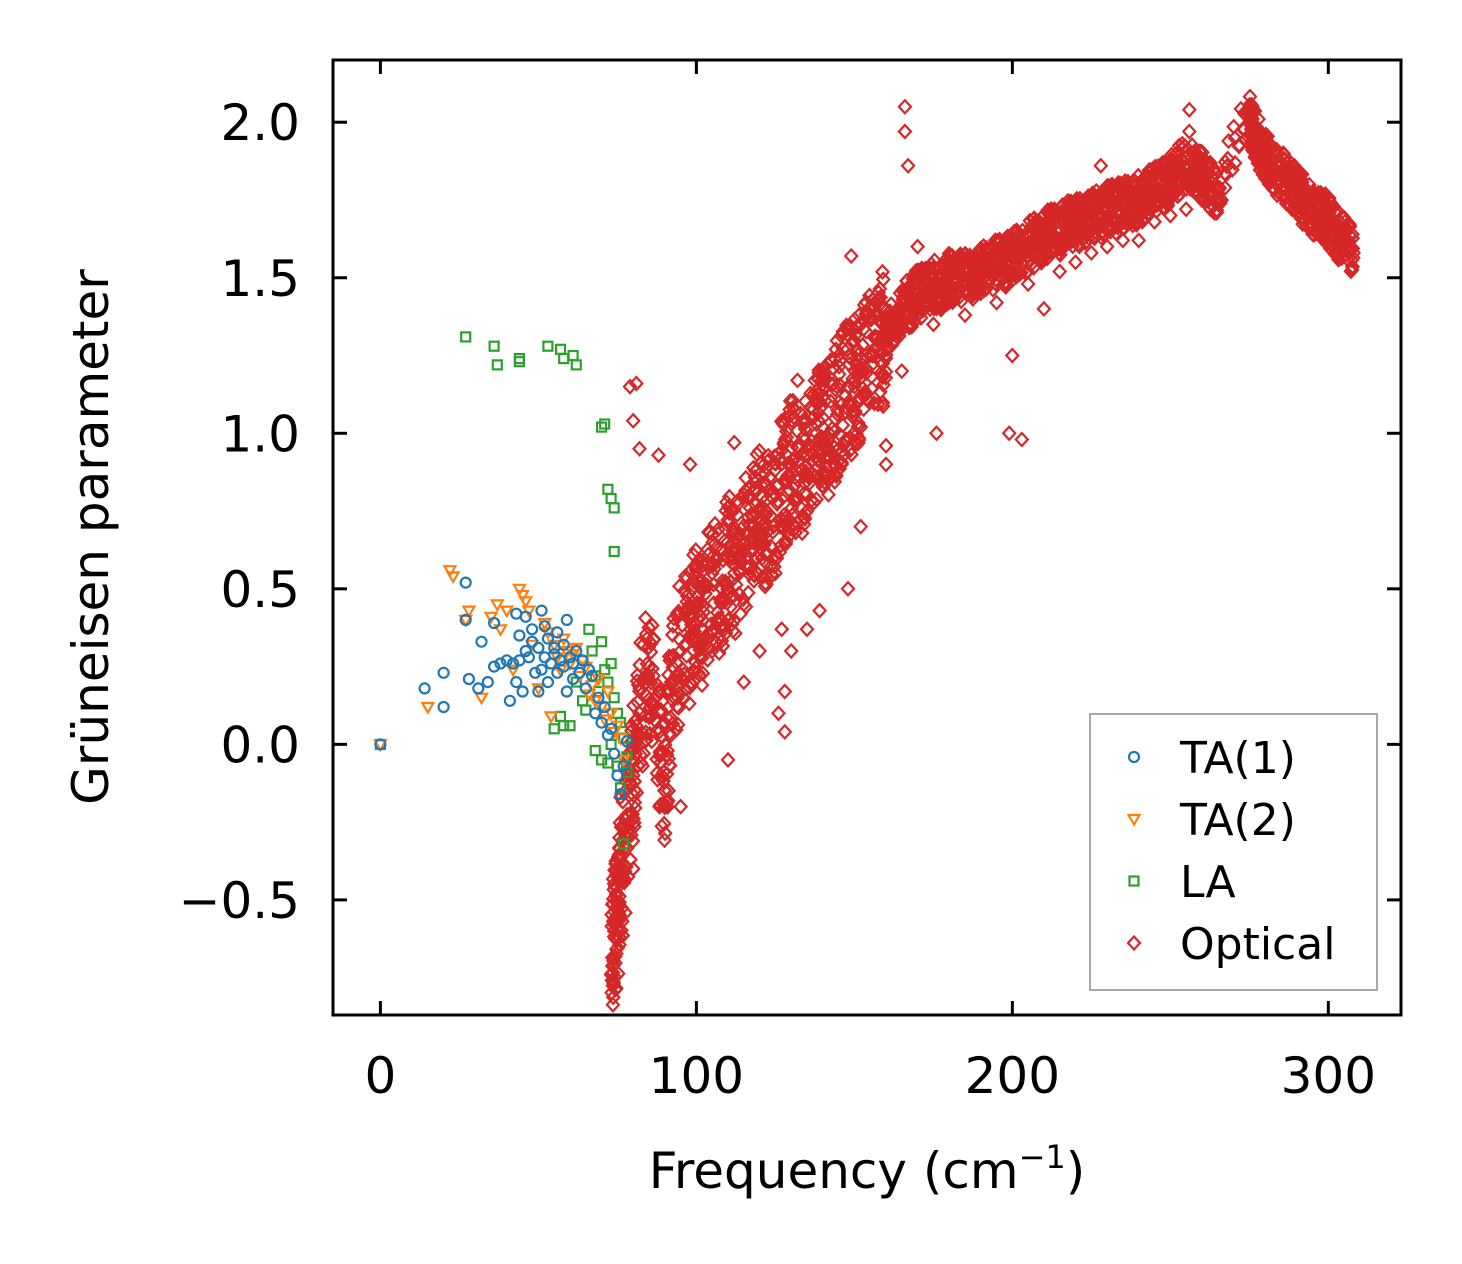 This screenshot has width=1462, height=1264. What do you see at coordinates (1211, 758) in the screenshot?
I see `legend-entry-ta1: TA(1)` at bounding box center [1211, 758].